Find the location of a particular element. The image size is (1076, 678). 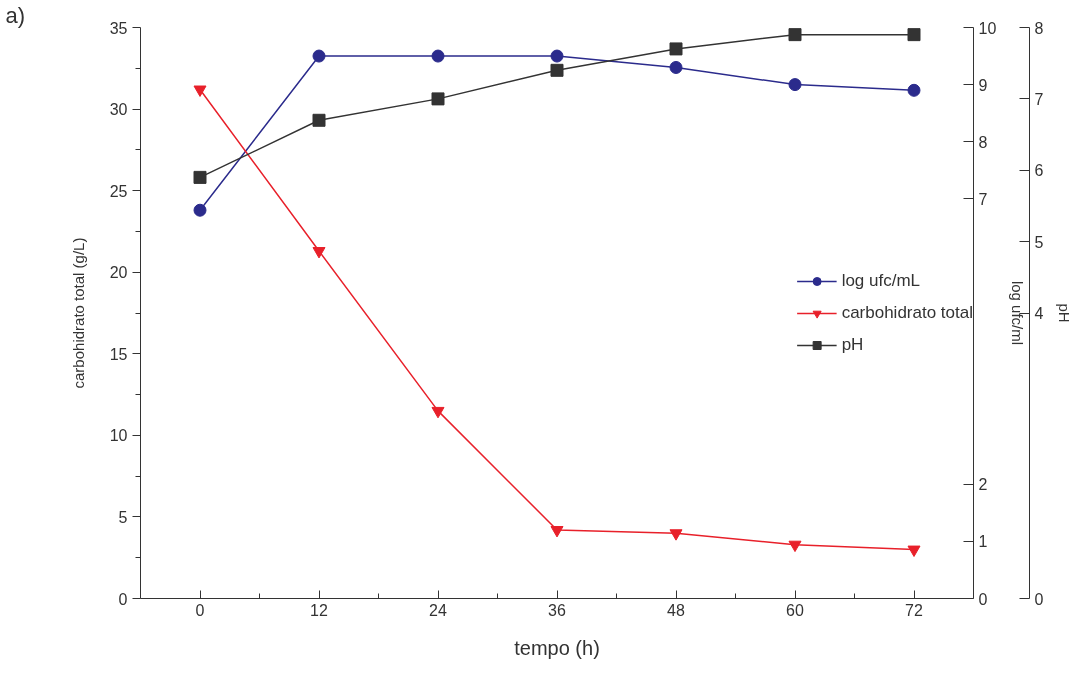

x-tick-label: 48 is located at coordinates (676, 610).